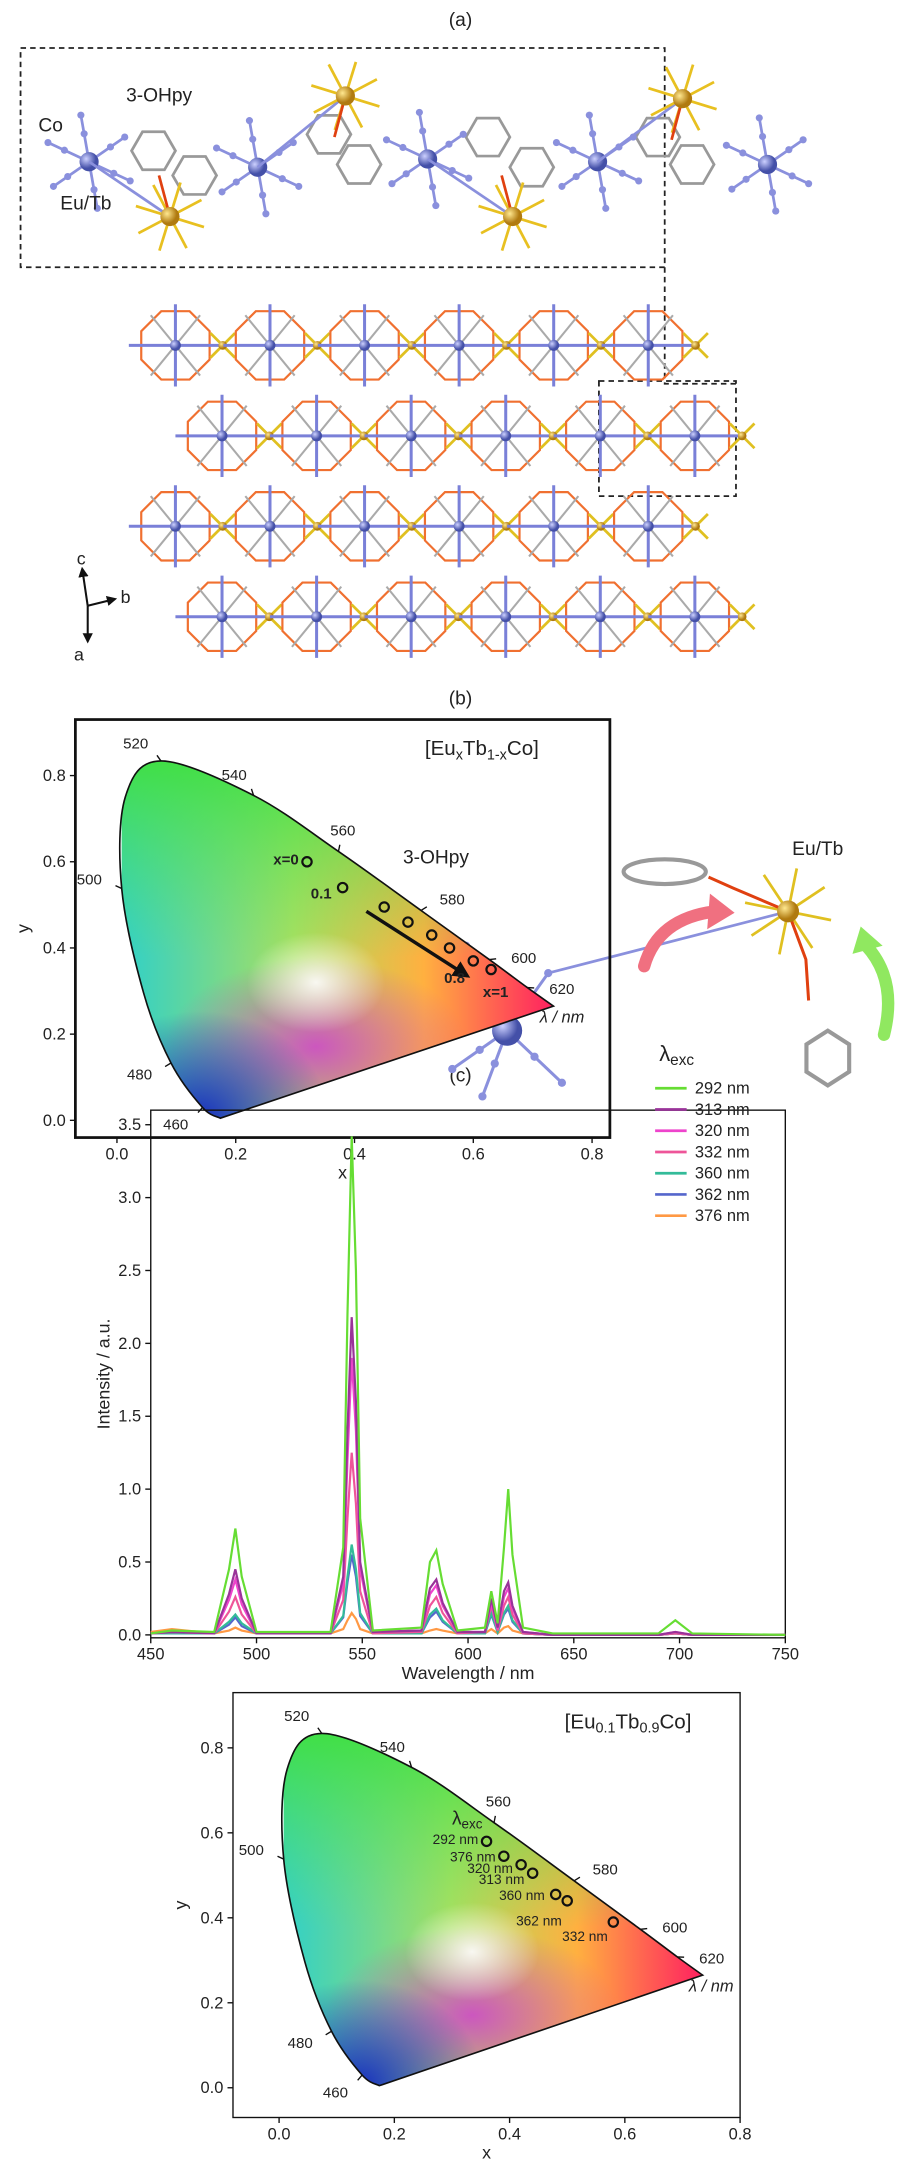  What do you see at coordinates (486, 2151) in the screenshot?
I see `x-axis-label: x` at bounding box center [486, 2151].